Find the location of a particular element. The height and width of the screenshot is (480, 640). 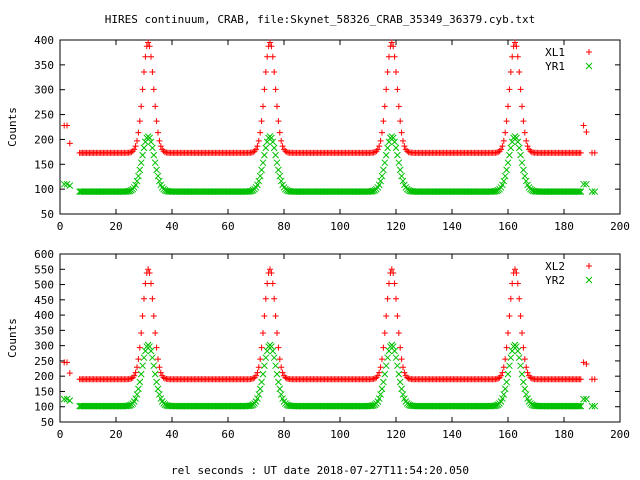

y-tick-label: 350 is located at coordinates (44, 330).